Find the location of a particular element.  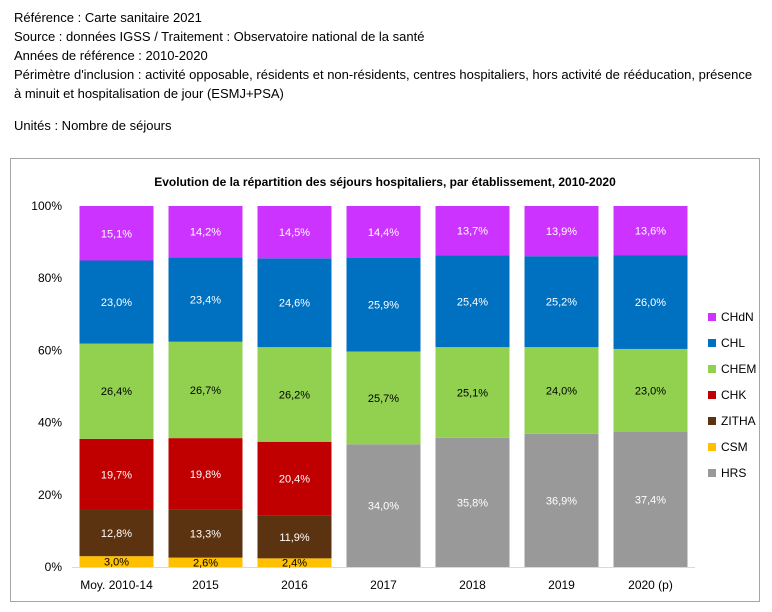

reference-line: Référence : Carte sanitaire 2021 is located at coordinates (108, 17).